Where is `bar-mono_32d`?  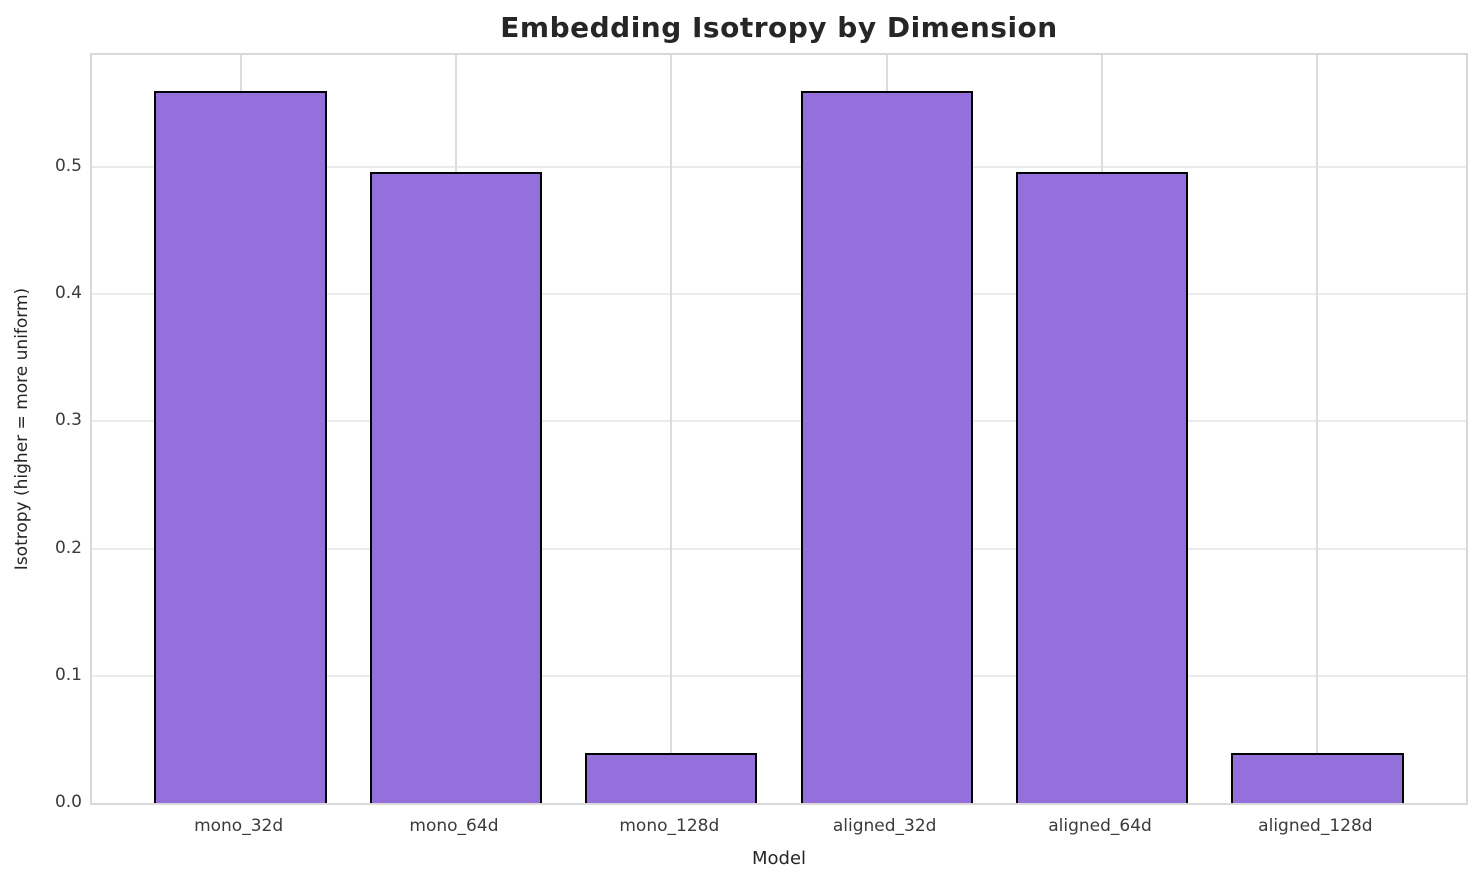 bar-mono_32d is located at coordinates (240, 446).